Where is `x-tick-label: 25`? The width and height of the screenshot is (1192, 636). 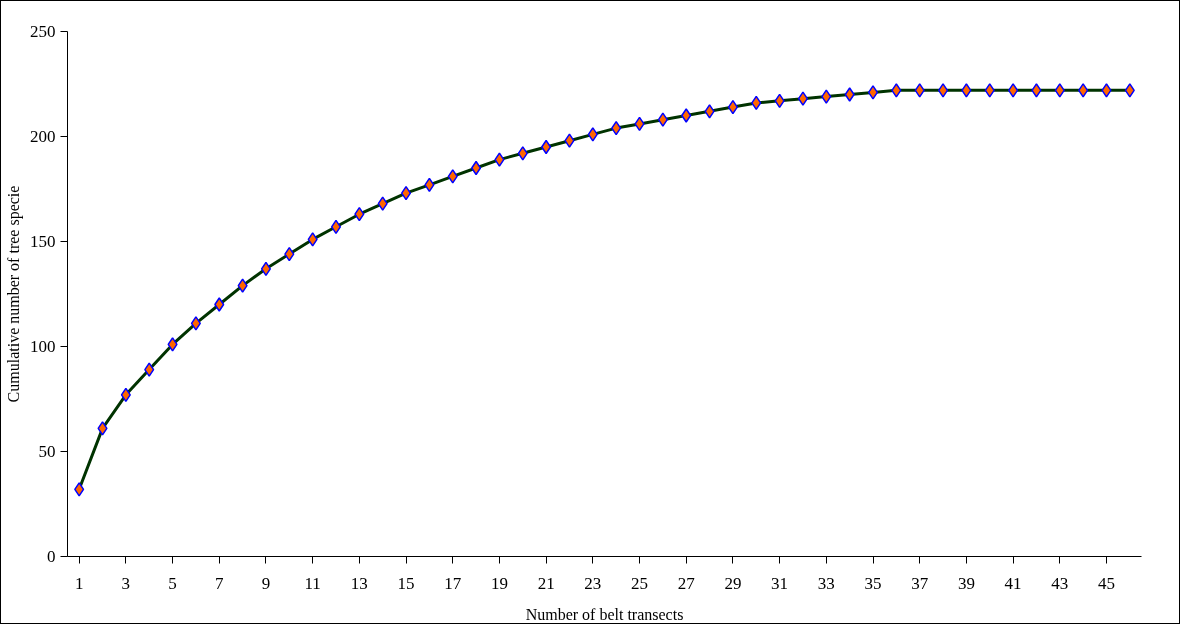
x-tick-label: 25 is located at coordinates (640, 583).